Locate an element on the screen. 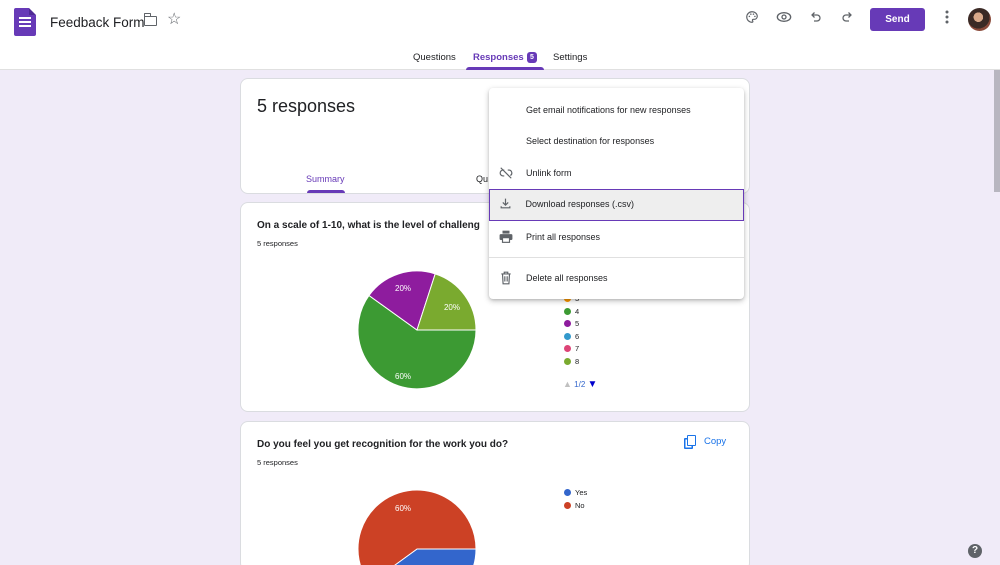  menu-item-unlink-form: Unlink form is located at coordinates (616, 173).